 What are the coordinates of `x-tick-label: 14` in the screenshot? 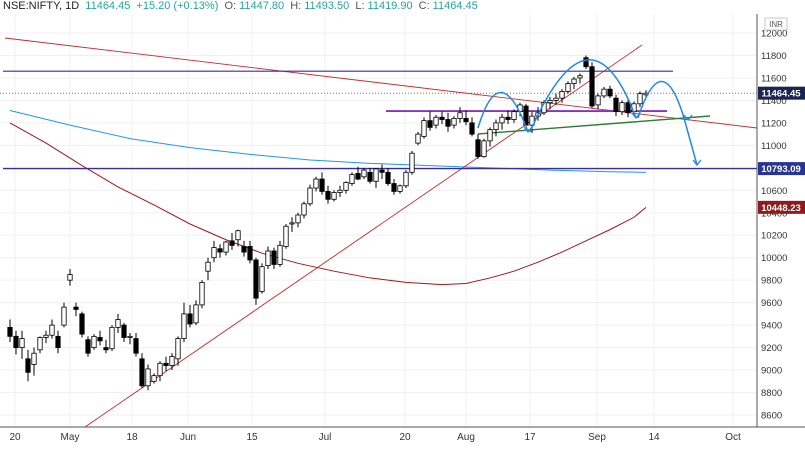 It's located at (654, 437).